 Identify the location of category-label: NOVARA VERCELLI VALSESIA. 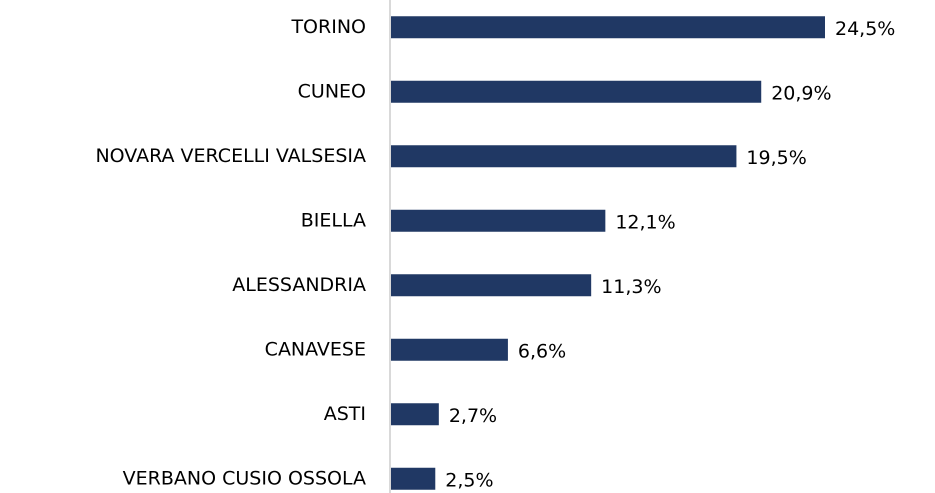
(230, 156).